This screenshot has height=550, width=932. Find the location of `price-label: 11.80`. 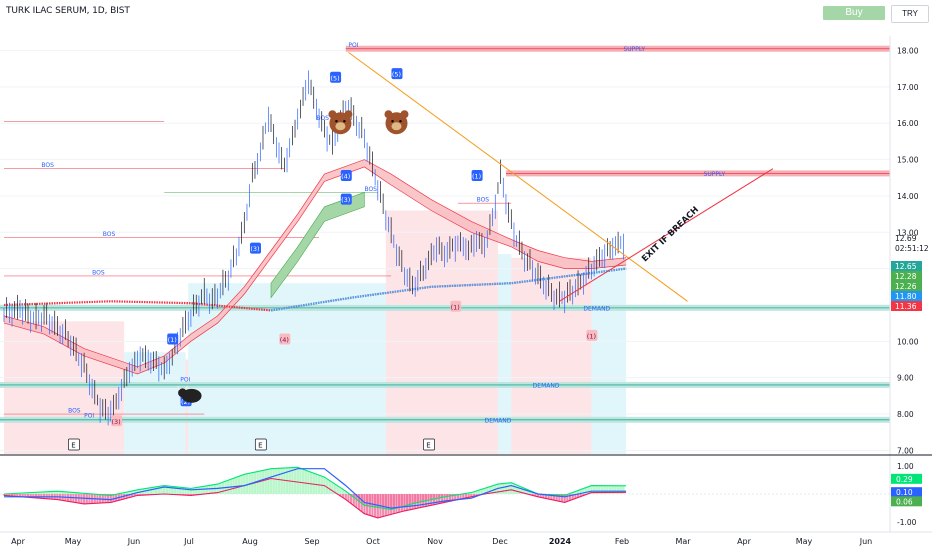

price-label: 11.80 is located at coordinates (906, 296).